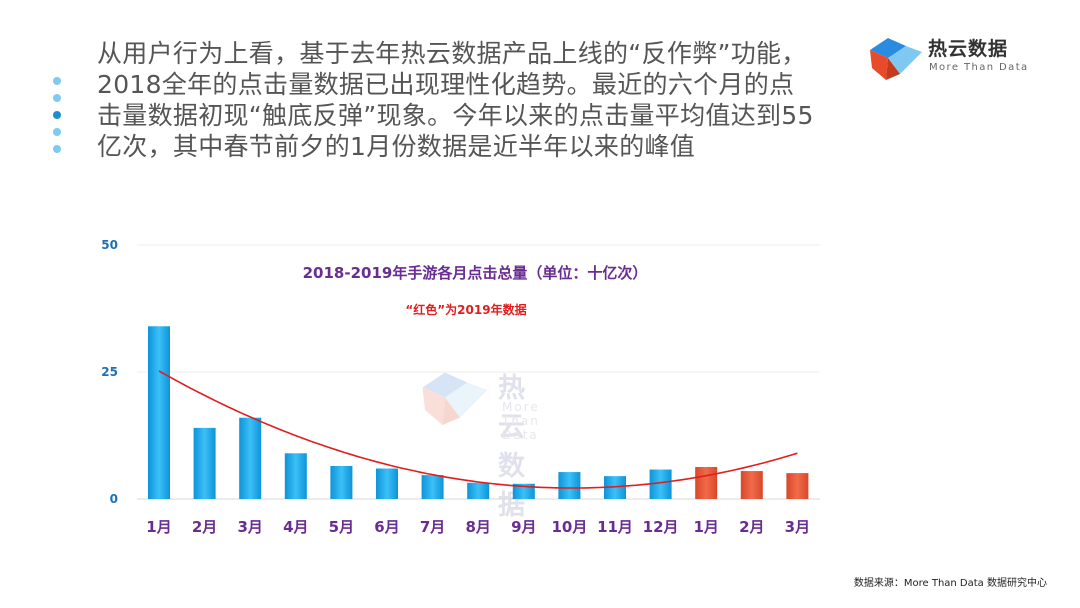 The image size is (1080, 608). I want to click on trend-line, so click(478, 429).